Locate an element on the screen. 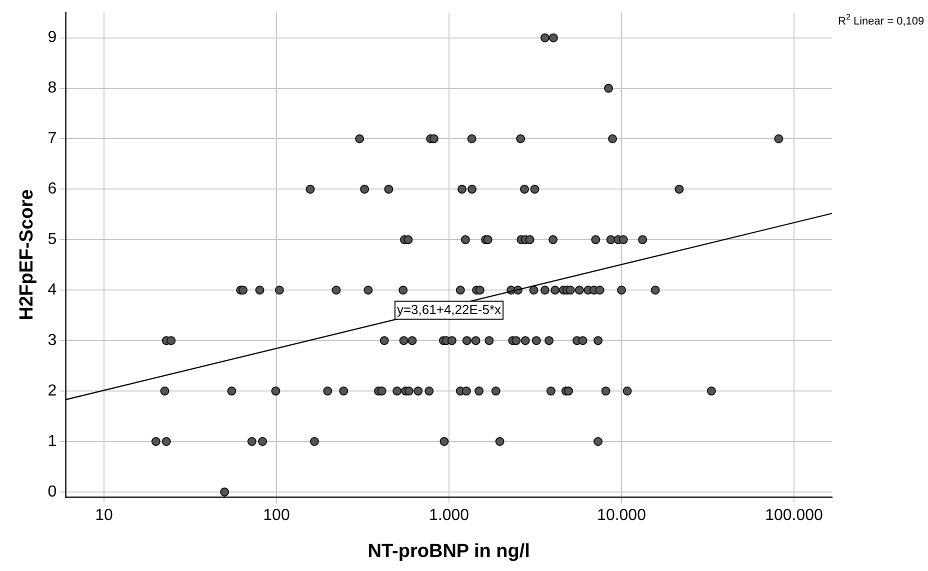 The image size is (928, 571). x-tick-label: 1.000 is located at coordinates (449, 515).